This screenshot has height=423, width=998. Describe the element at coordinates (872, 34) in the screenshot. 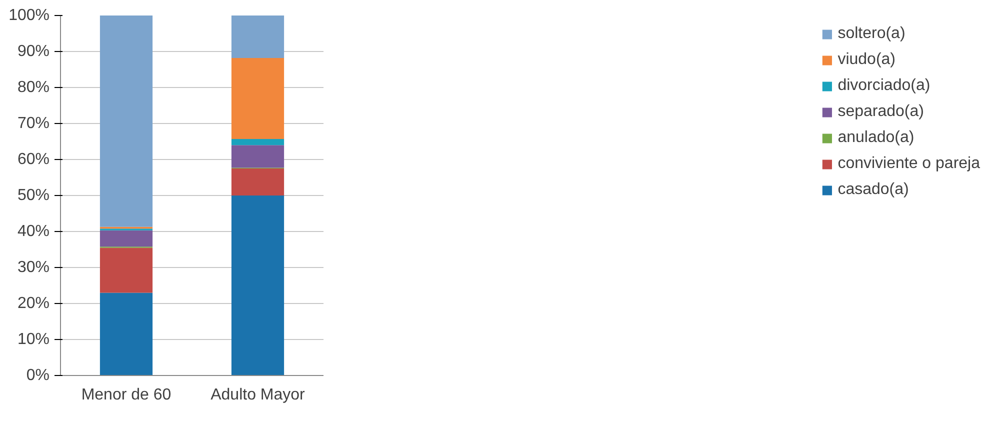

I see `legend-label: soltero(a)` at that location.